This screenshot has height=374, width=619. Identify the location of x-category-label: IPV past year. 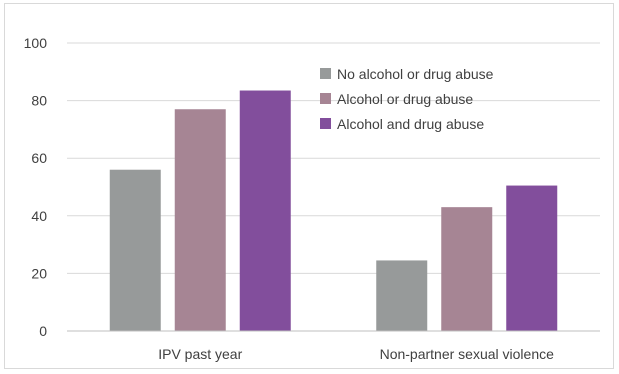
(200, 354).